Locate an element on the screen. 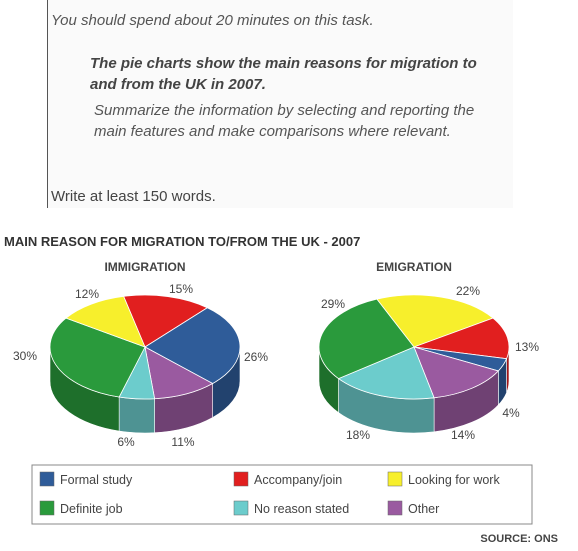 This screenshot has height=551, width=578. slice-label-other: 11% is located at coordinates (182, 442).